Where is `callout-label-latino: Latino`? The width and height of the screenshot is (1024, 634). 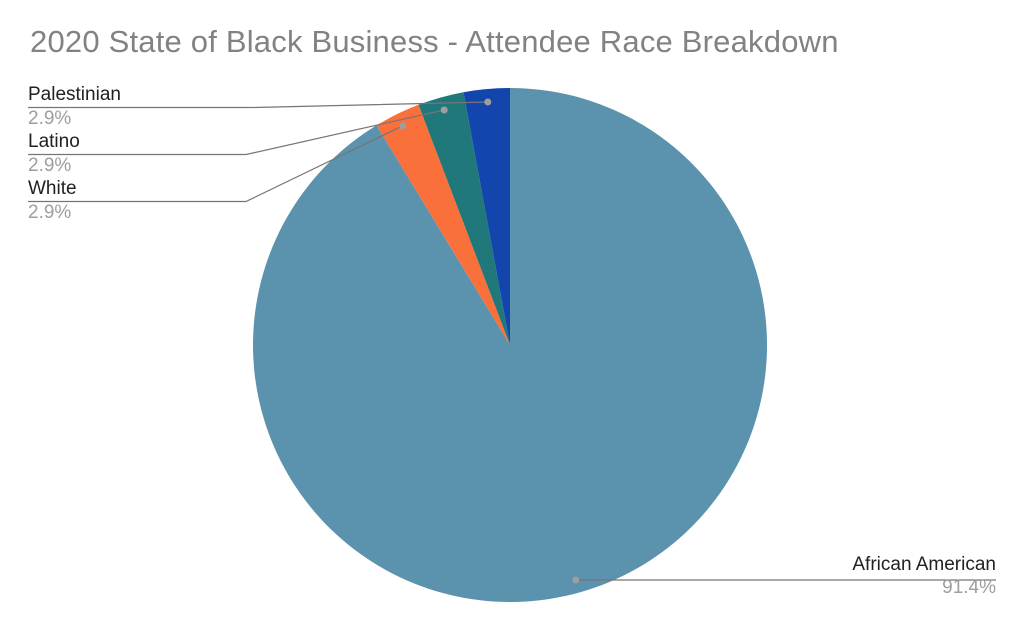
callout-label-latino: Latino is located at coordinates (54, 141).